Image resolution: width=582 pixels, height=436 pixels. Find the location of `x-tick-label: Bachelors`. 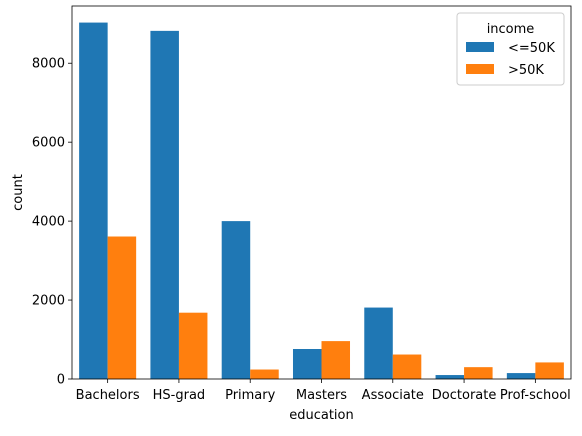

x-tick-label: Bachelors is located at coordinates (108, 395).